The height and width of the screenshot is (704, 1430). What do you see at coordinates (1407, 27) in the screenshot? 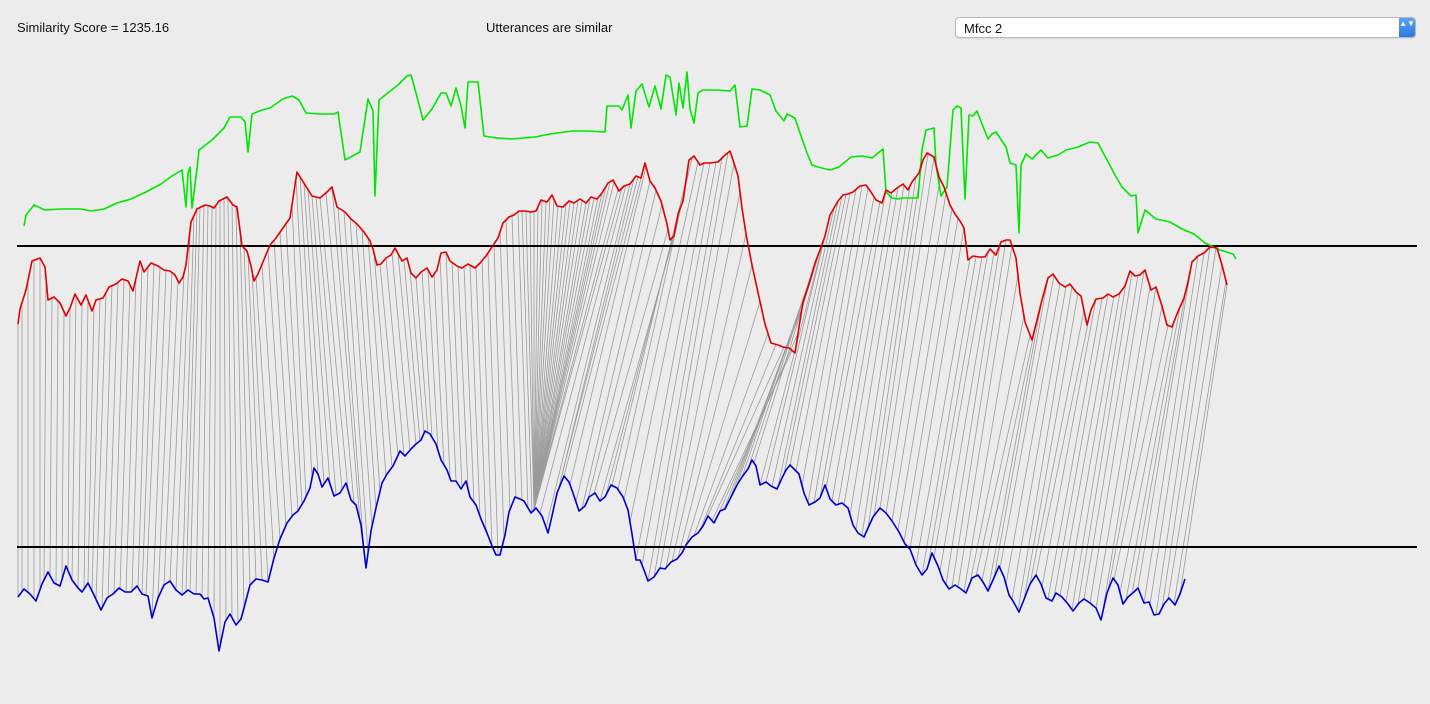
I see `updown-arrows-icon: ▲▼` at bounding box center [1407, 27].